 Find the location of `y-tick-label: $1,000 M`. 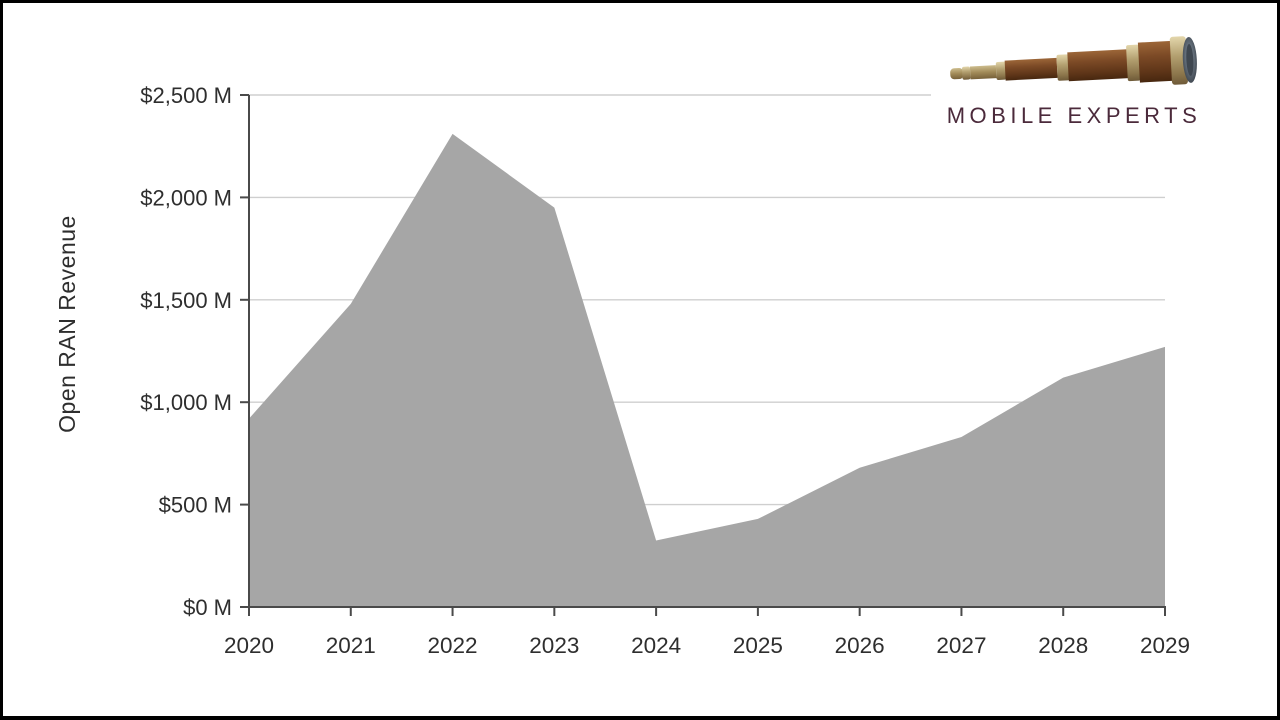

y-tick-label: $1,000 M is located at coordinates (186, 402).